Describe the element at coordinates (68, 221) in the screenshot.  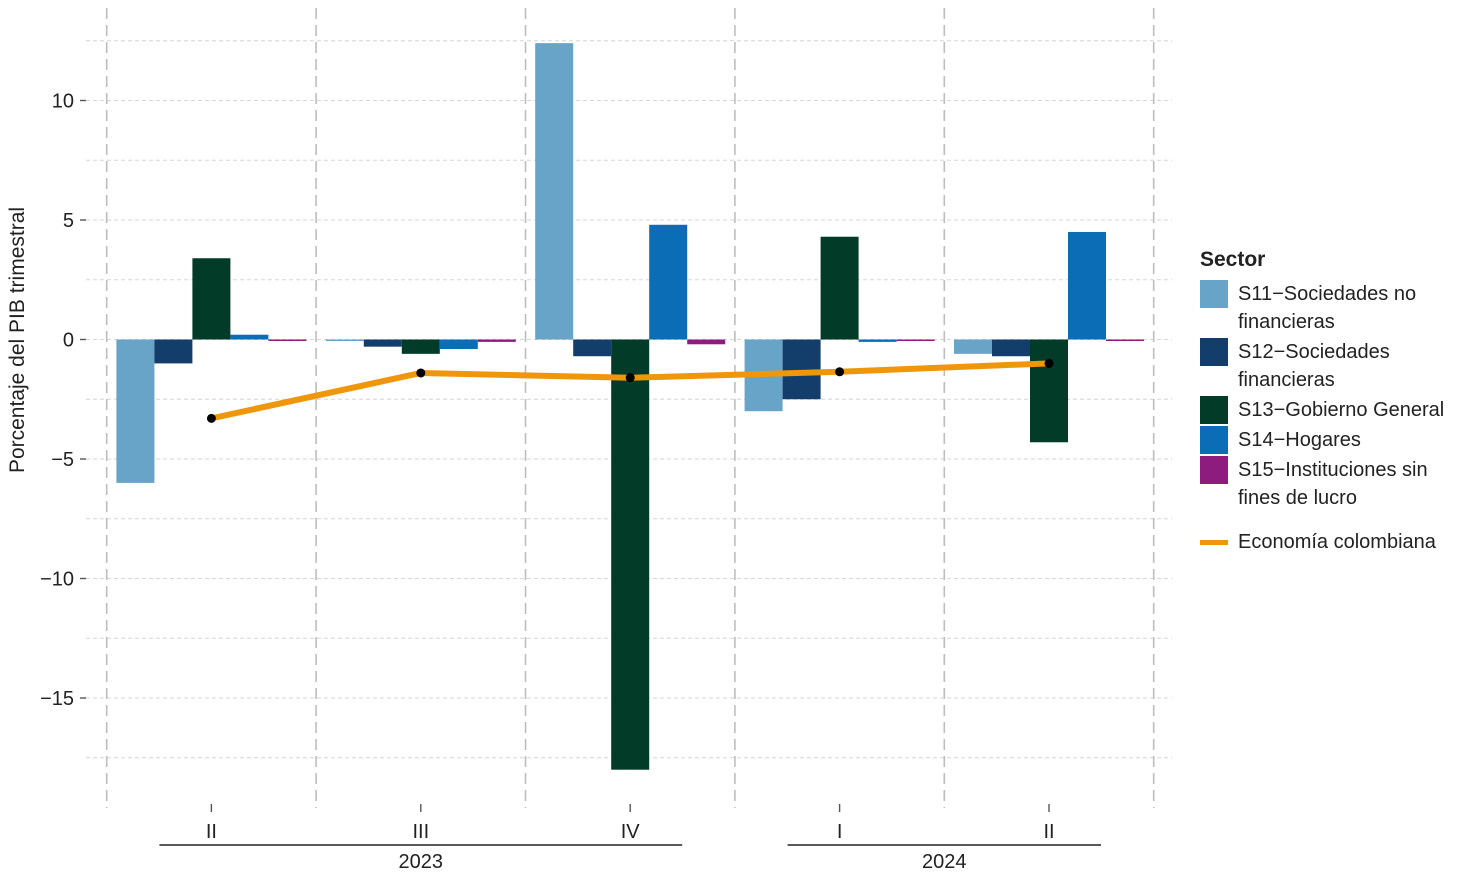
I see `y-tick-label: 5` at that location.